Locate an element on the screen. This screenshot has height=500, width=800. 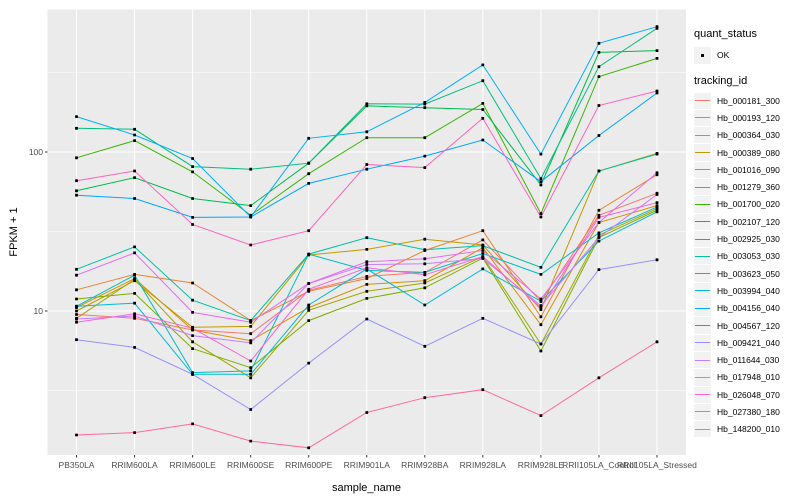
legend-item-Hb_026048_070: Hb_026048_070 is located at coordinates (747, 394).